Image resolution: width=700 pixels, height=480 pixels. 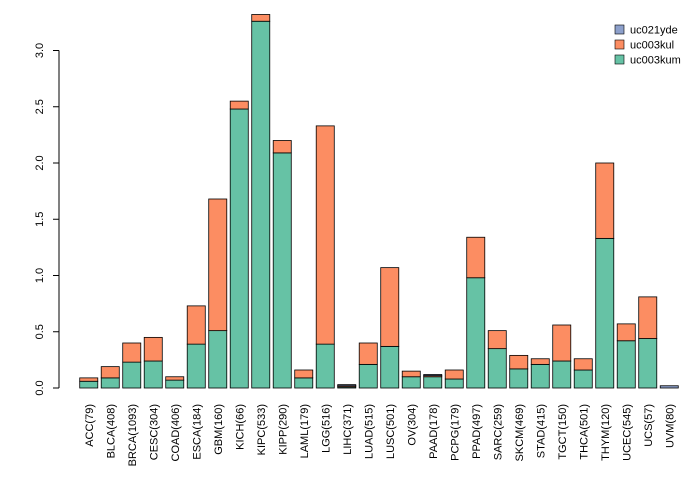 I want to click on x-tick-label: LIHC(371), so click(x=348, y=429).